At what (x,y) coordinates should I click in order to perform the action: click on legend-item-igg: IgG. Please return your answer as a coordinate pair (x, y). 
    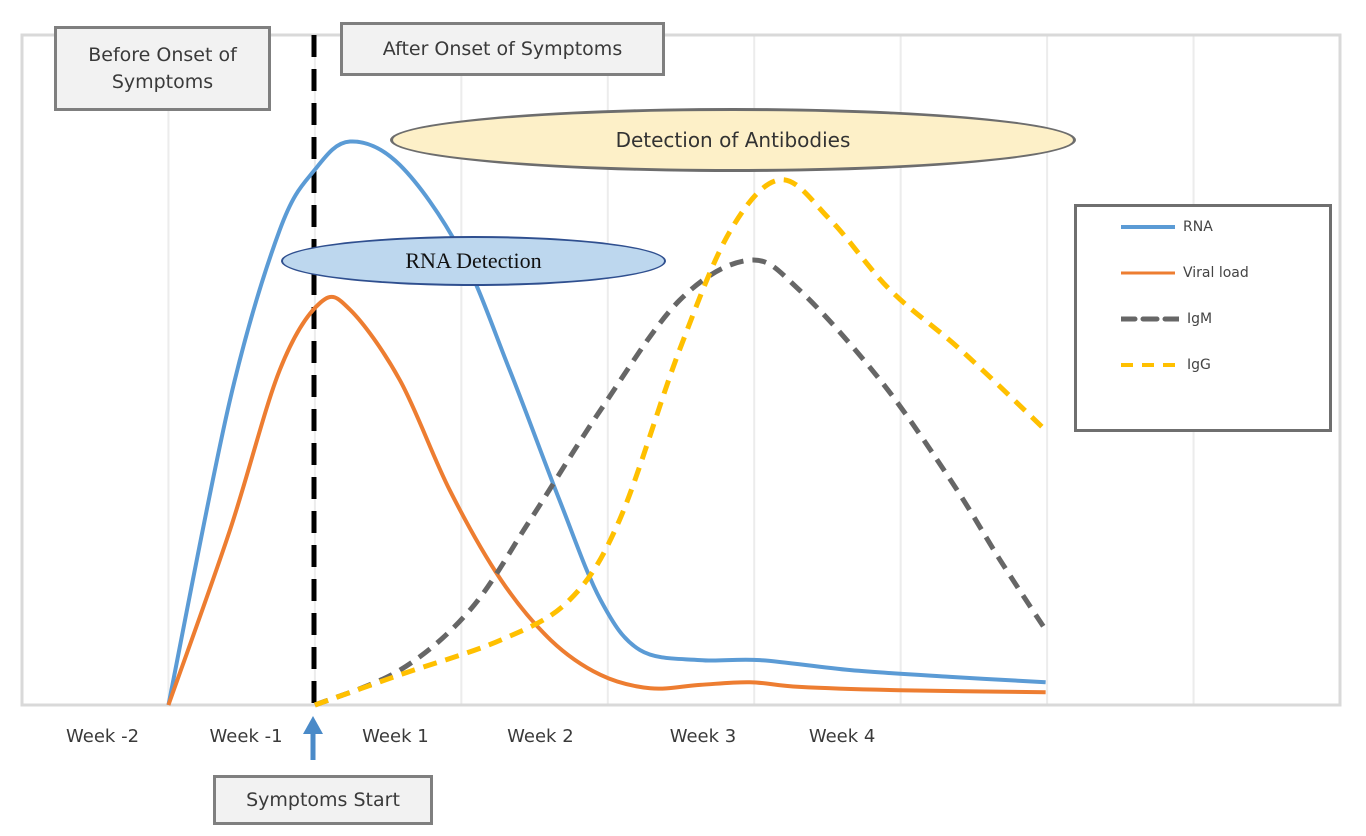
    Looking at the image, I should click on (1166, 365).